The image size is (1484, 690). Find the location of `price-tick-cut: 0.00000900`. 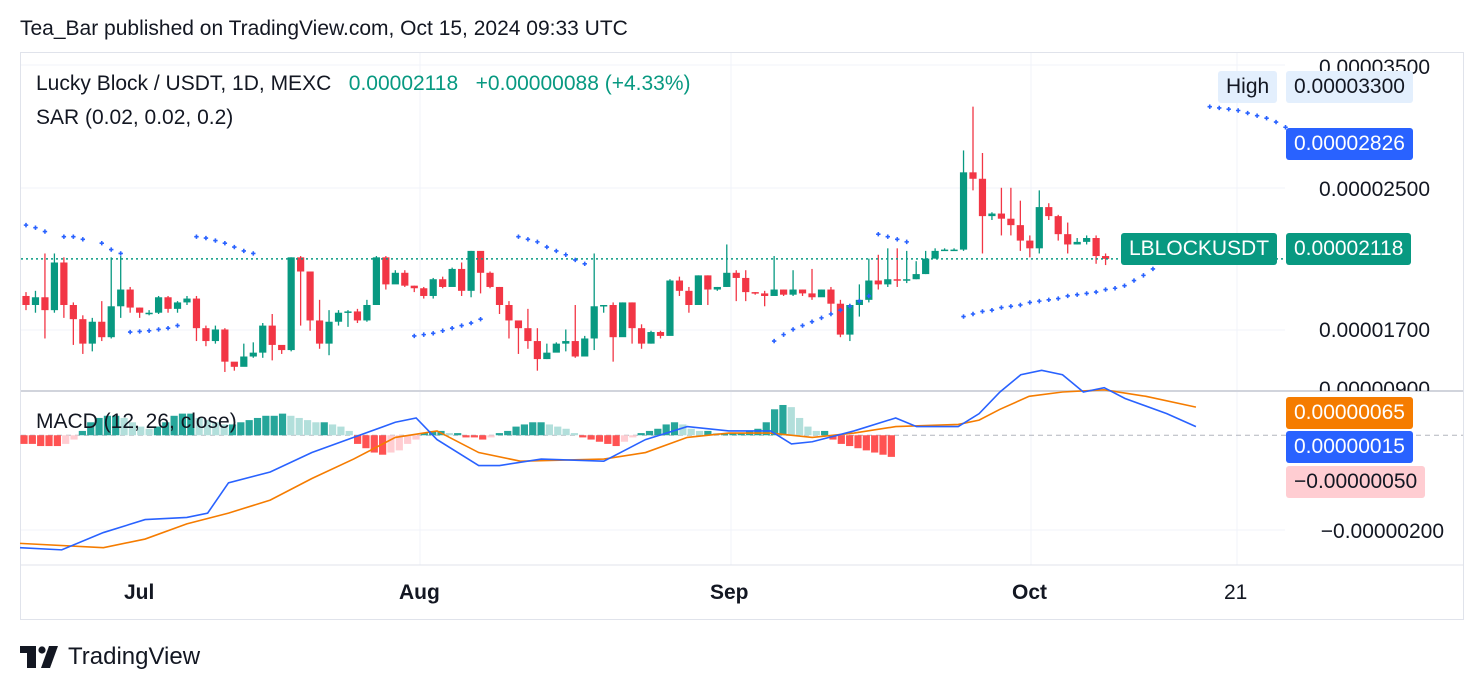

price-tick-cut: 0.00000900 is located at coordinates (1374, 384).